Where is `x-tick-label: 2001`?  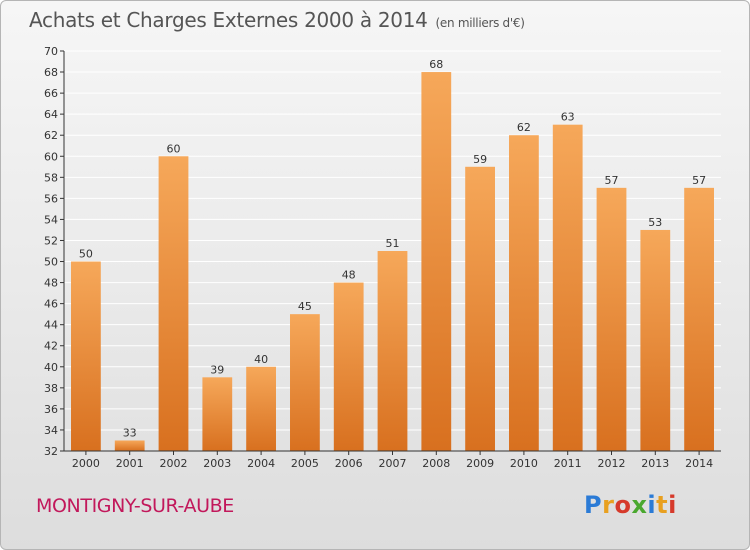 x-tick-label: 2001 is located at coordinates (130, 463).